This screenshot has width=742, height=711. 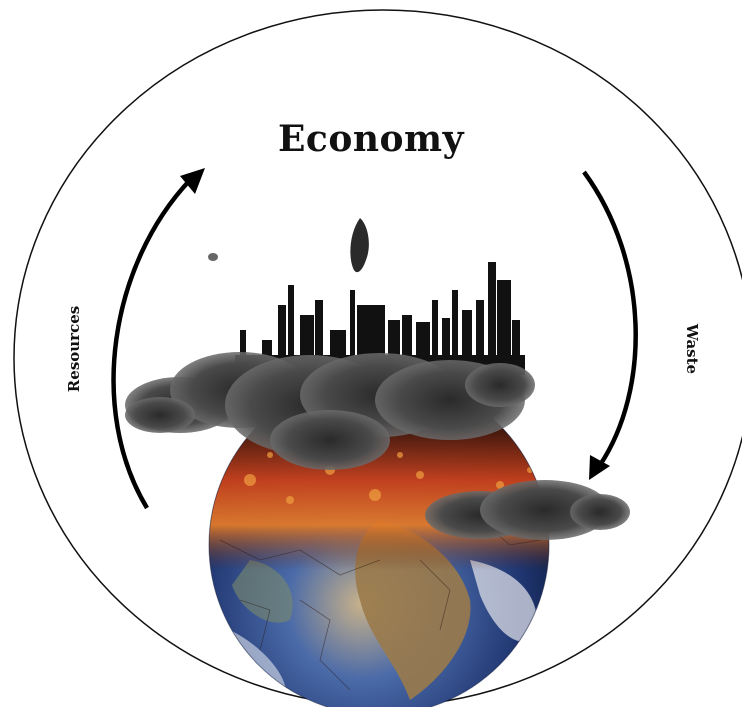 I want to click on smoke-cloud-left, so click(x=330, y=411).